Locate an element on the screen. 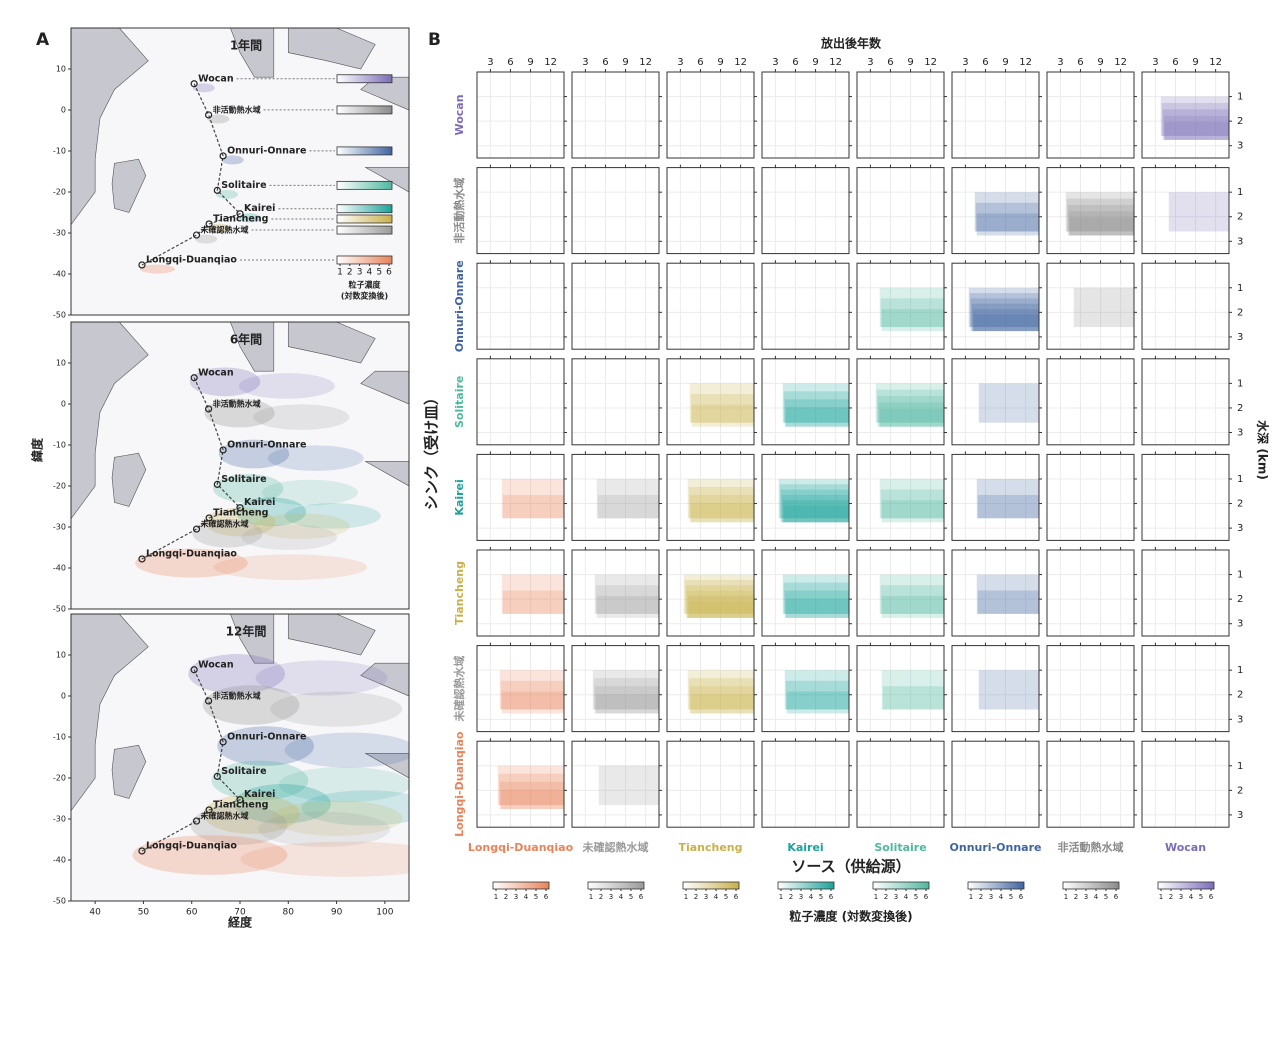  colorbar-tick-label: 4 is located at coordinates (1096, 897).